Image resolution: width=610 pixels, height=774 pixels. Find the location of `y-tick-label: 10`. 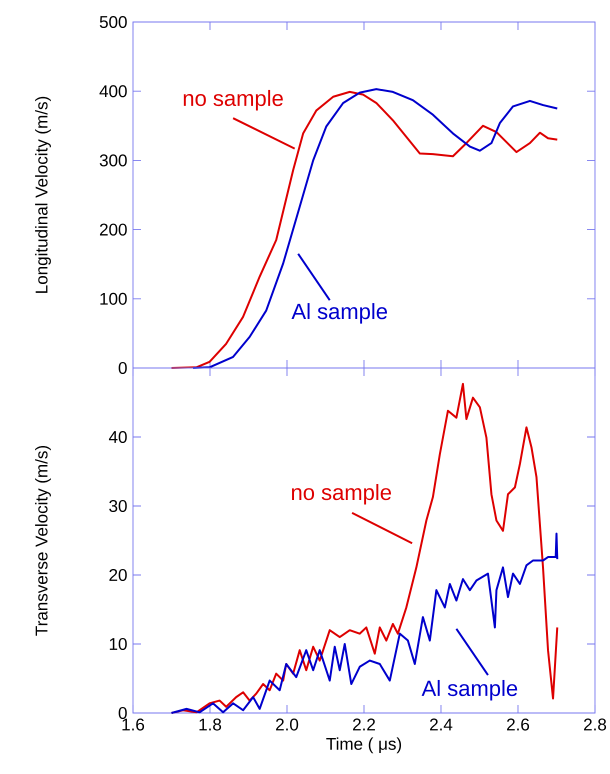

y-tick-label: 10 is located at coordinates (118, 644).